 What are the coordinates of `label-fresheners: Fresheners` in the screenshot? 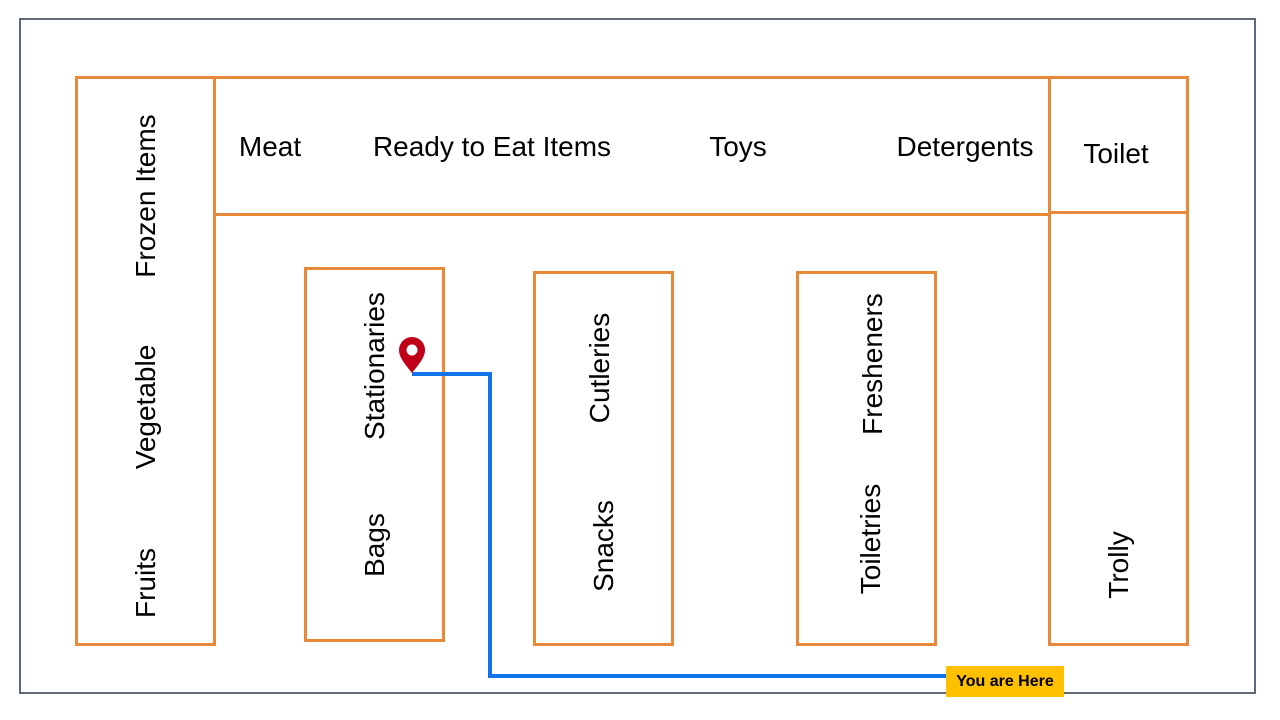 It's located at (872, 364).